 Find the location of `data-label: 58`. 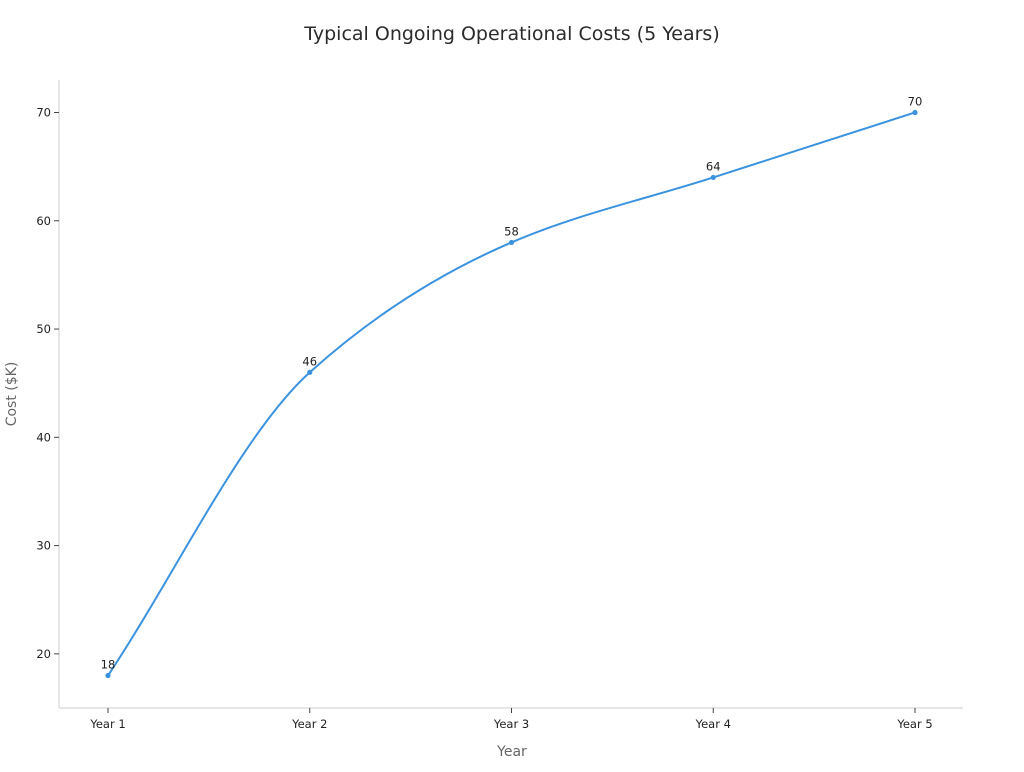

data-label: 58 is located at coordinates (511, 231).